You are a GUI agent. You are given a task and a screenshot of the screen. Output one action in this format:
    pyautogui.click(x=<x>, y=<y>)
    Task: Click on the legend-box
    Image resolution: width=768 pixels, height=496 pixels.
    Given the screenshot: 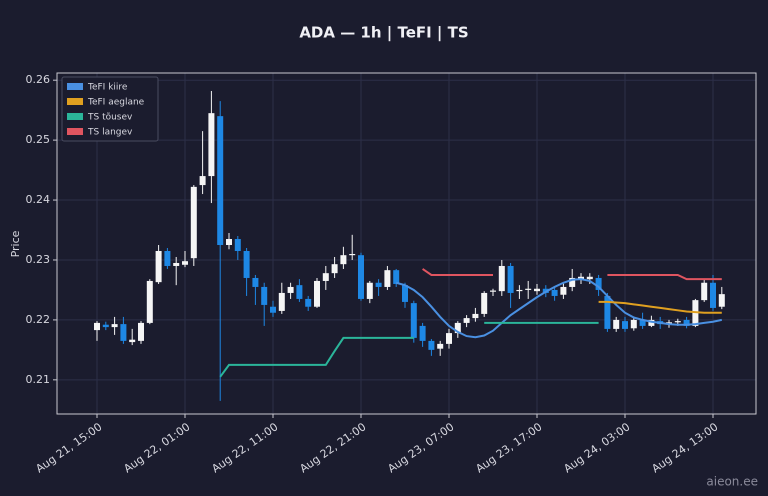 What is the action you would take?
    pyautogui.click(x=110, y=109)
    